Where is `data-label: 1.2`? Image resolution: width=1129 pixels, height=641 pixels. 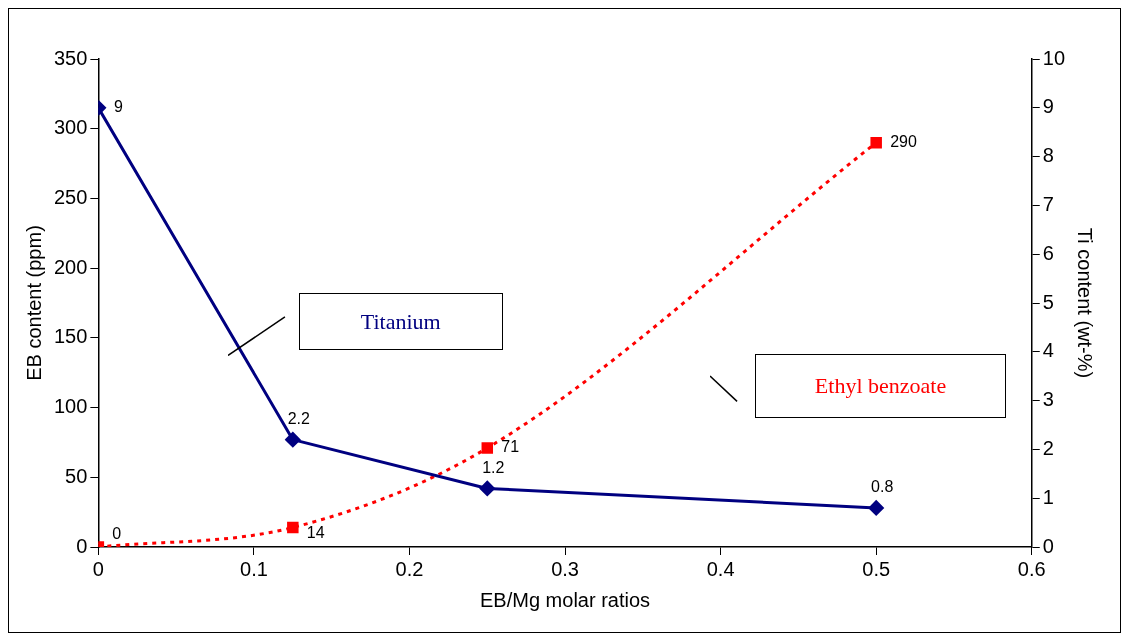 data-label: 1.2 is located at coordinates (493, 467).